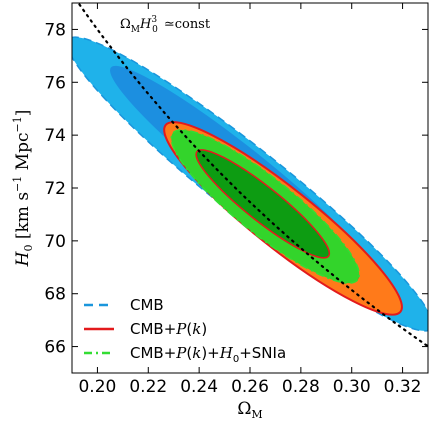 The image size is (431, 431). What do you see at coordinates (148, 387) in the screenshot?
I see `x-tick-label: 0.22` at bounding box center [148, 387].